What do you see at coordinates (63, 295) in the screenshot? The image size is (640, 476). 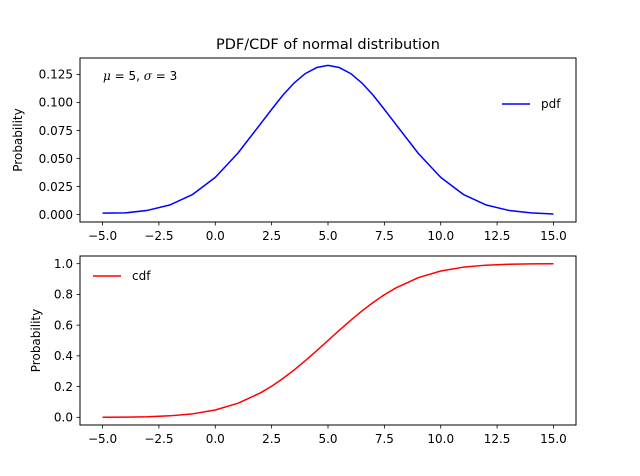 I see `cdf-panel-y-tick-label-0-8: 0.8` at bounding box center [63, 295].